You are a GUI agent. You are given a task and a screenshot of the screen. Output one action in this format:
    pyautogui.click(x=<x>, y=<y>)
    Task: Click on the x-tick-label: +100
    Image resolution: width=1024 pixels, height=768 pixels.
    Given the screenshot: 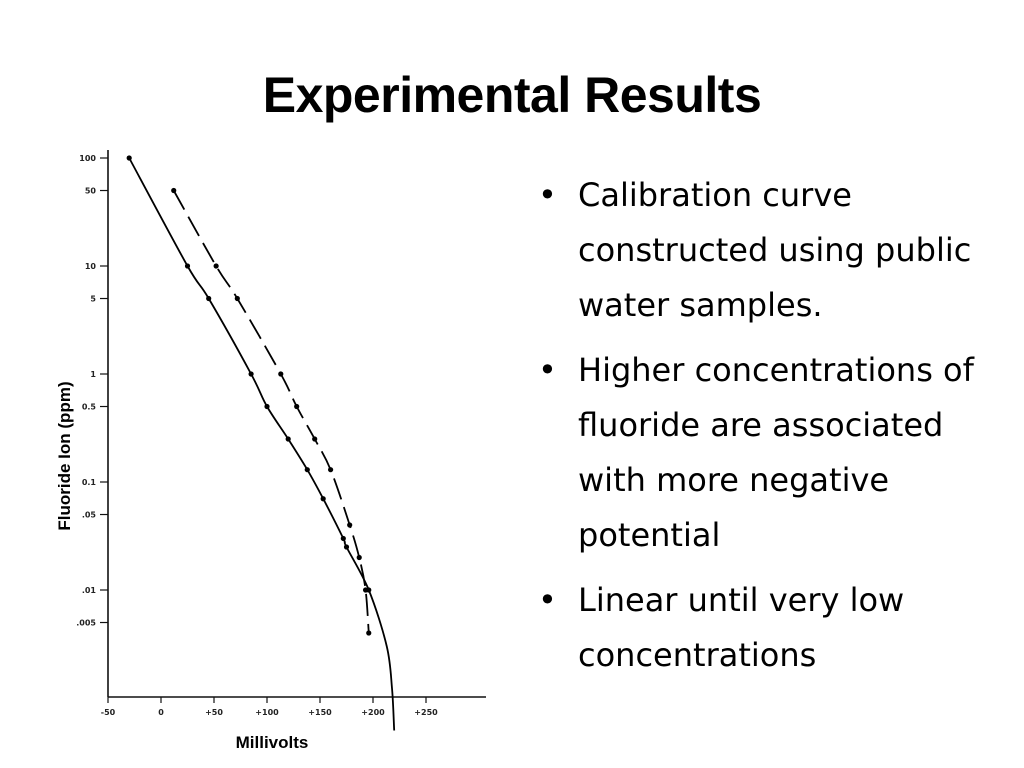 What is the action you would take?
    pyautogui.click(x=267, y=712)
    